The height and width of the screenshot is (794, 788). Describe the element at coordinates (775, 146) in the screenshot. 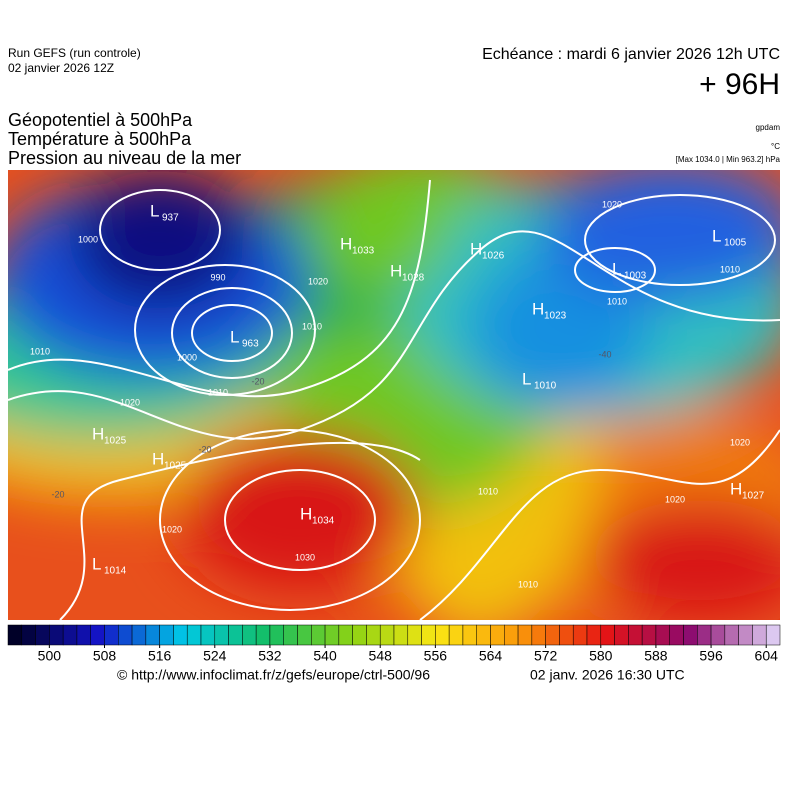

I see `unit: °C` at that location.